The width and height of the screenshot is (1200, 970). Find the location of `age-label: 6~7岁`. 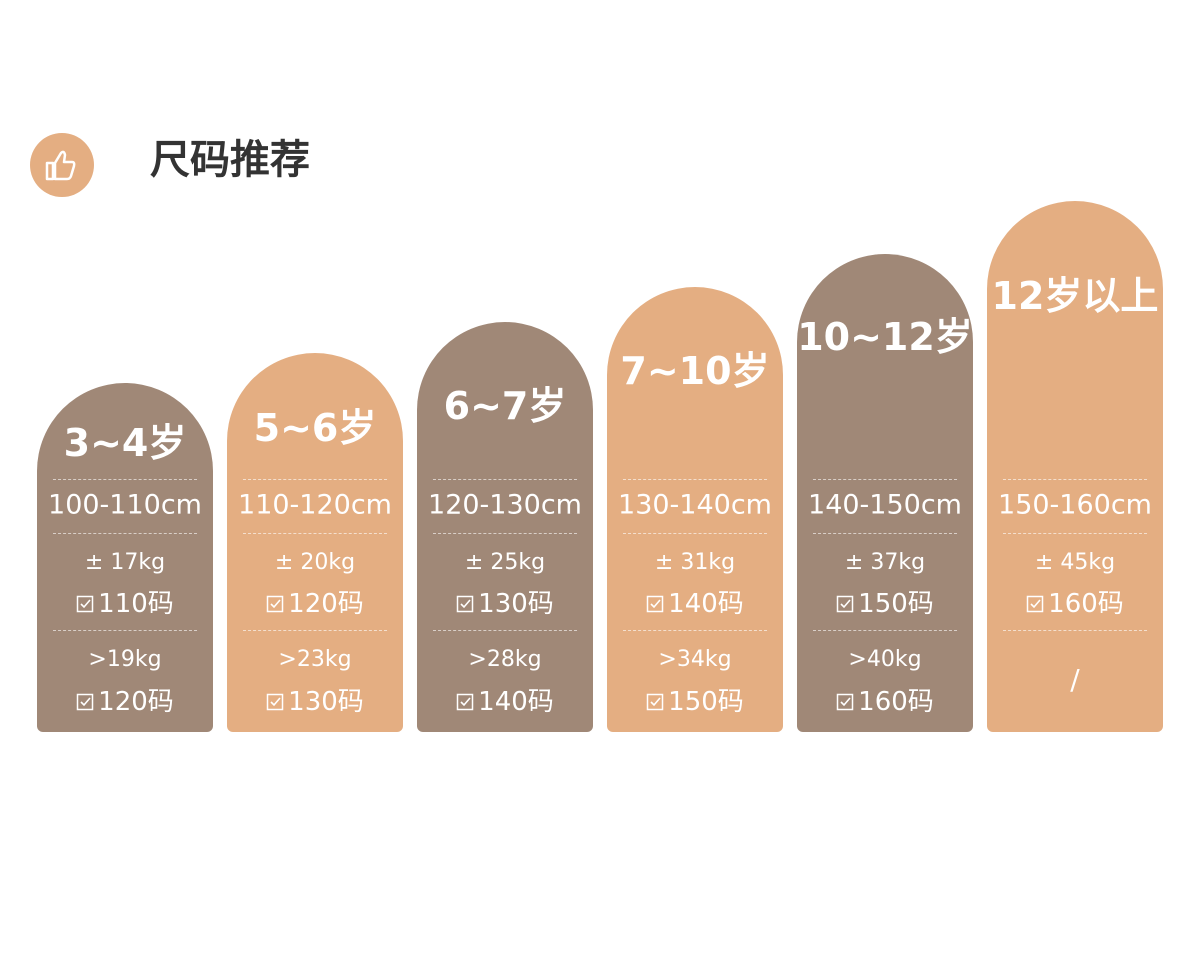

age-label: 6~7岁 is located at coordinates (505, 406).